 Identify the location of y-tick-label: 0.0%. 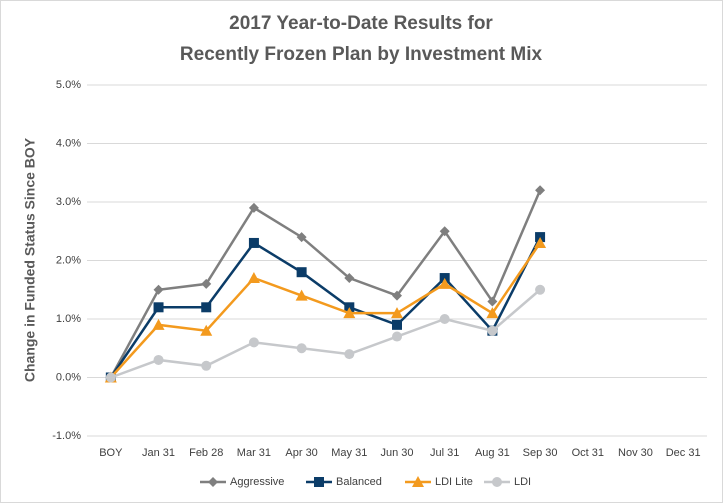
(68, 377).